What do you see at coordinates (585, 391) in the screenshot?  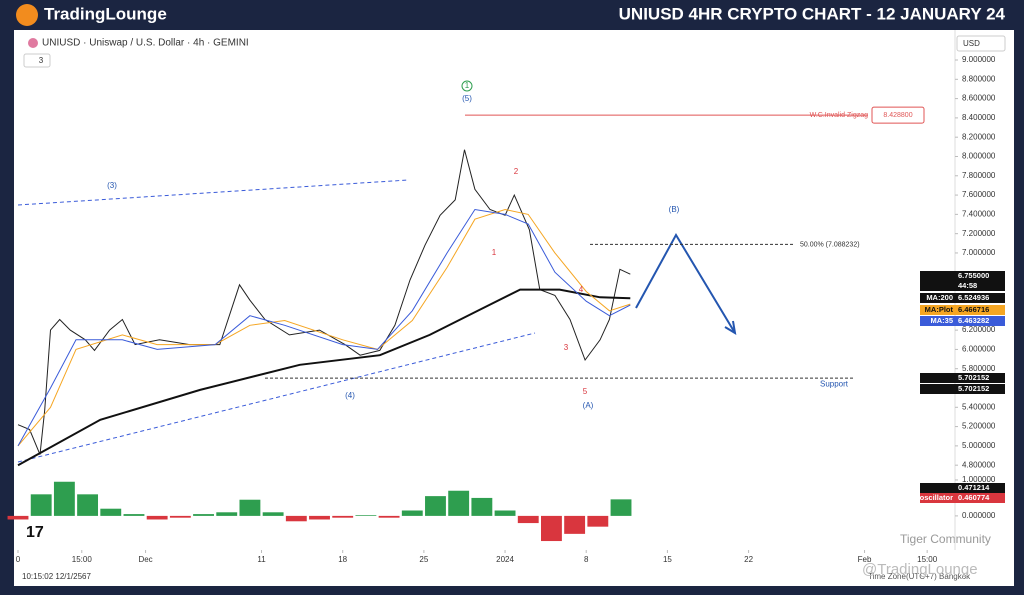 I see `wave-label: 5` at bounding box center [585, 391].